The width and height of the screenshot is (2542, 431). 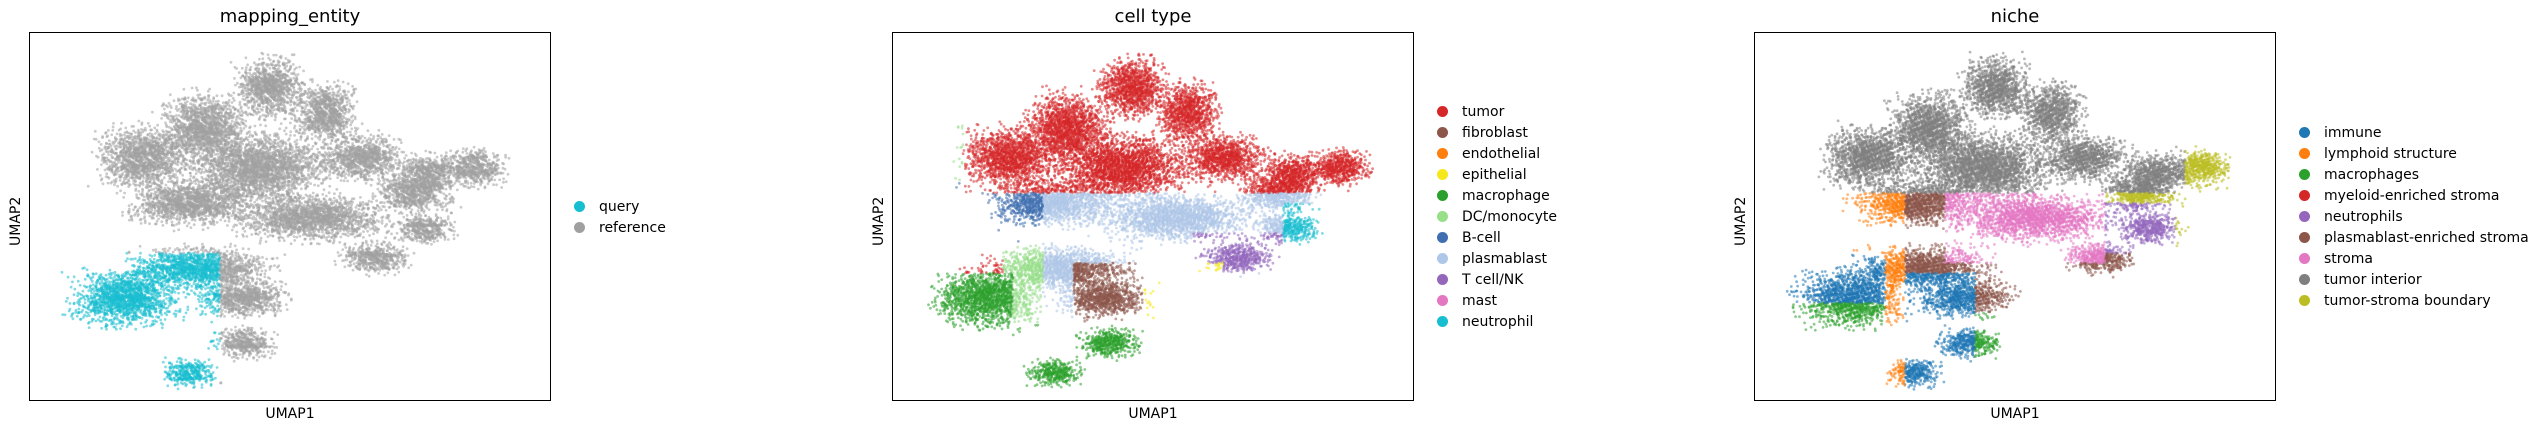 I want to click on umap-scatter, so click(x=285, y=221).